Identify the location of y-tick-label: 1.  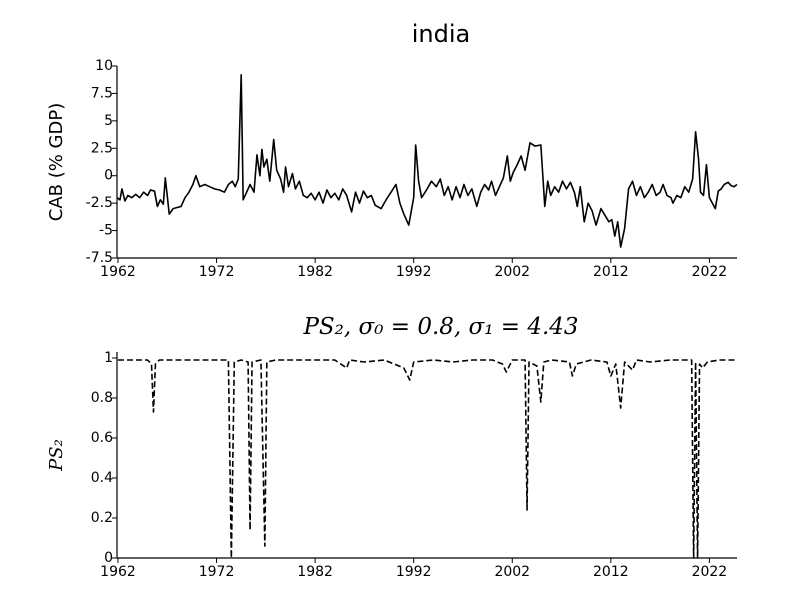
(108, 358).